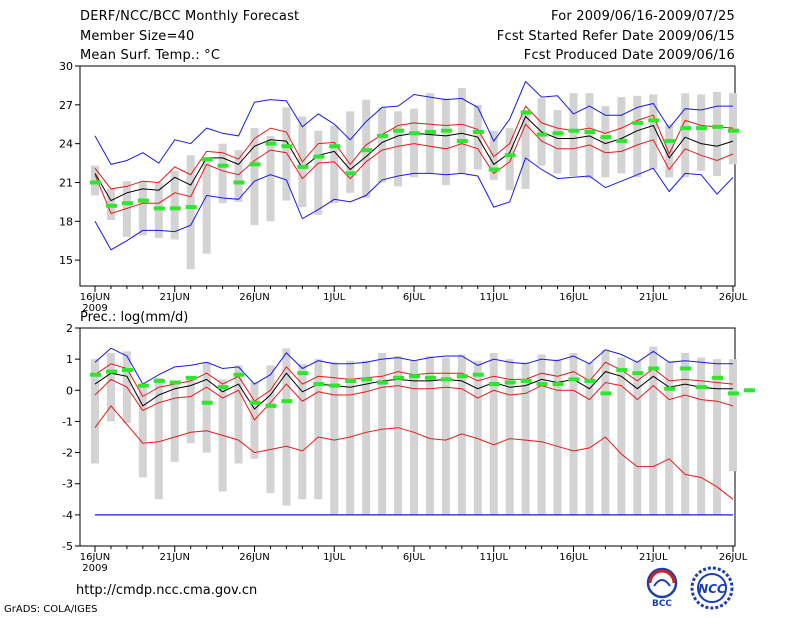  What do you see at coordinates (51, 609) in the screenshot?
I see `grads-credit: GrADS: COLA/IGES` at bounding box center [51, 609].